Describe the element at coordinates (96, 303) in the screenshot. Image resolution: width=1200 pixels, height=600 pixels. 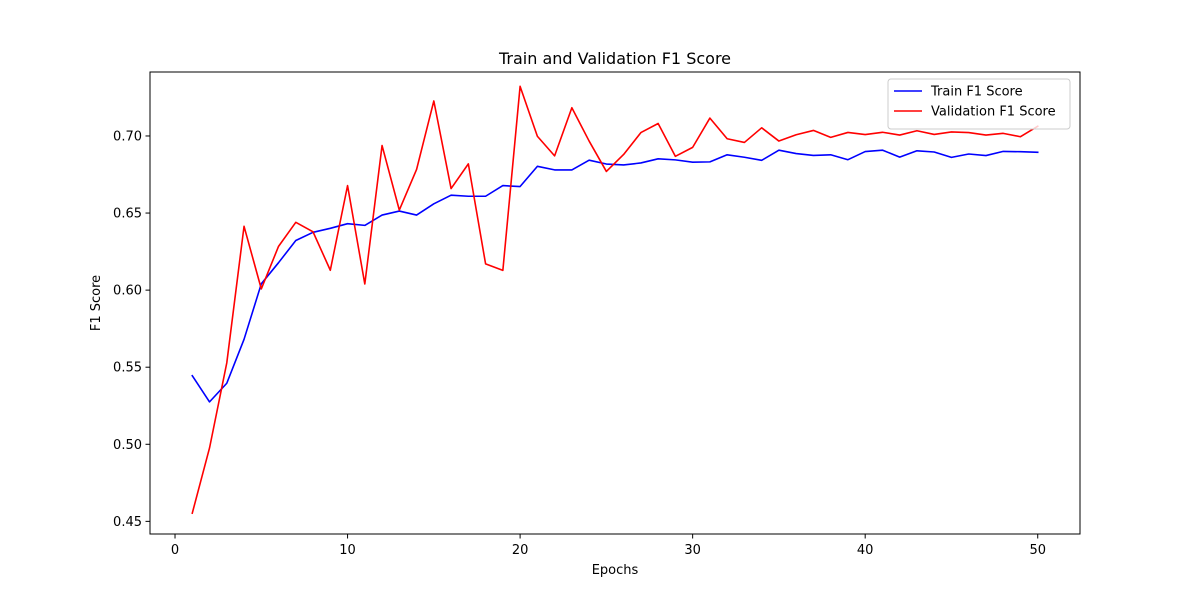
I see `y-axis-label: F1 Score` at that location.